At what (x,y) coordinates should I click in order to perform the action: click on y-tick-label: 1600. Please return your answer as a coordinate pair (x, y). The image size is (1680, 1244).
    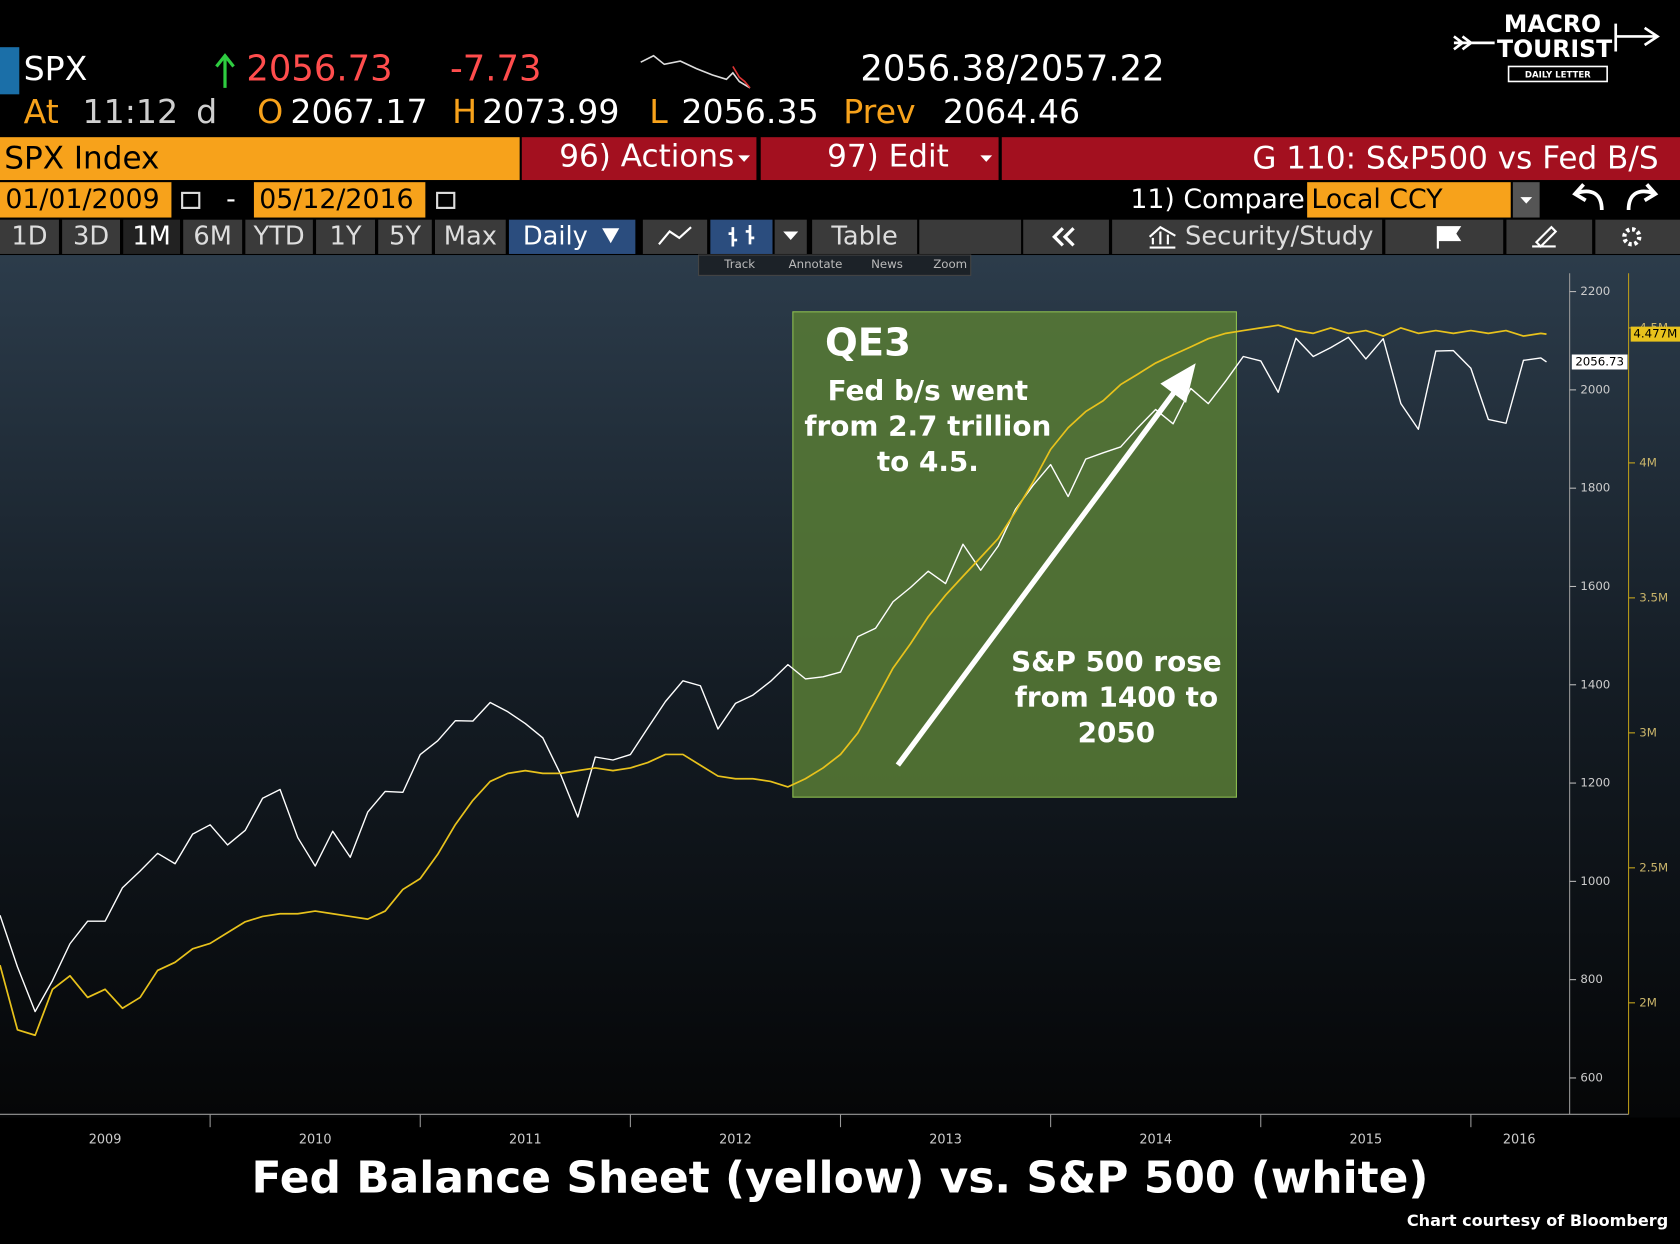
    Looking at the image, I should click on (1595, 586).